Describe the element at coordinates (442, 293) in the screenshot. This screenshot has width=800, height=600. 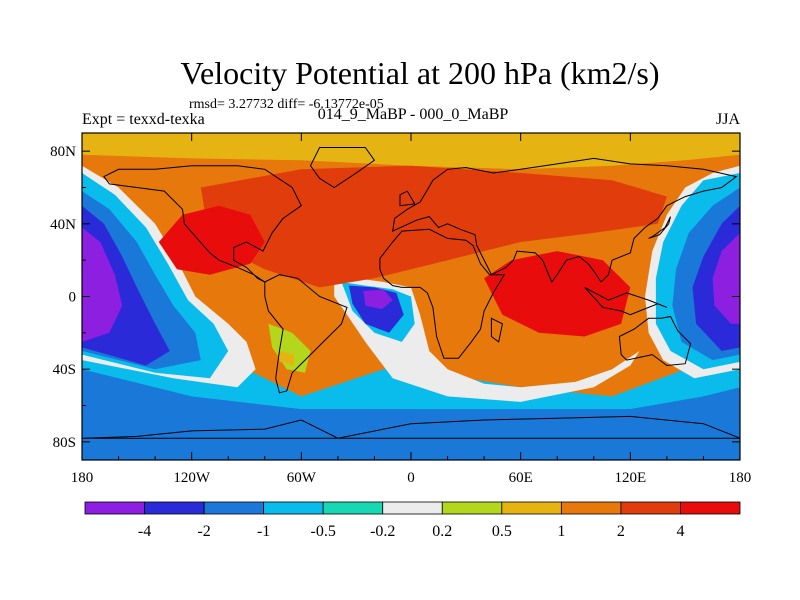
I see `coast-africa` at that location.